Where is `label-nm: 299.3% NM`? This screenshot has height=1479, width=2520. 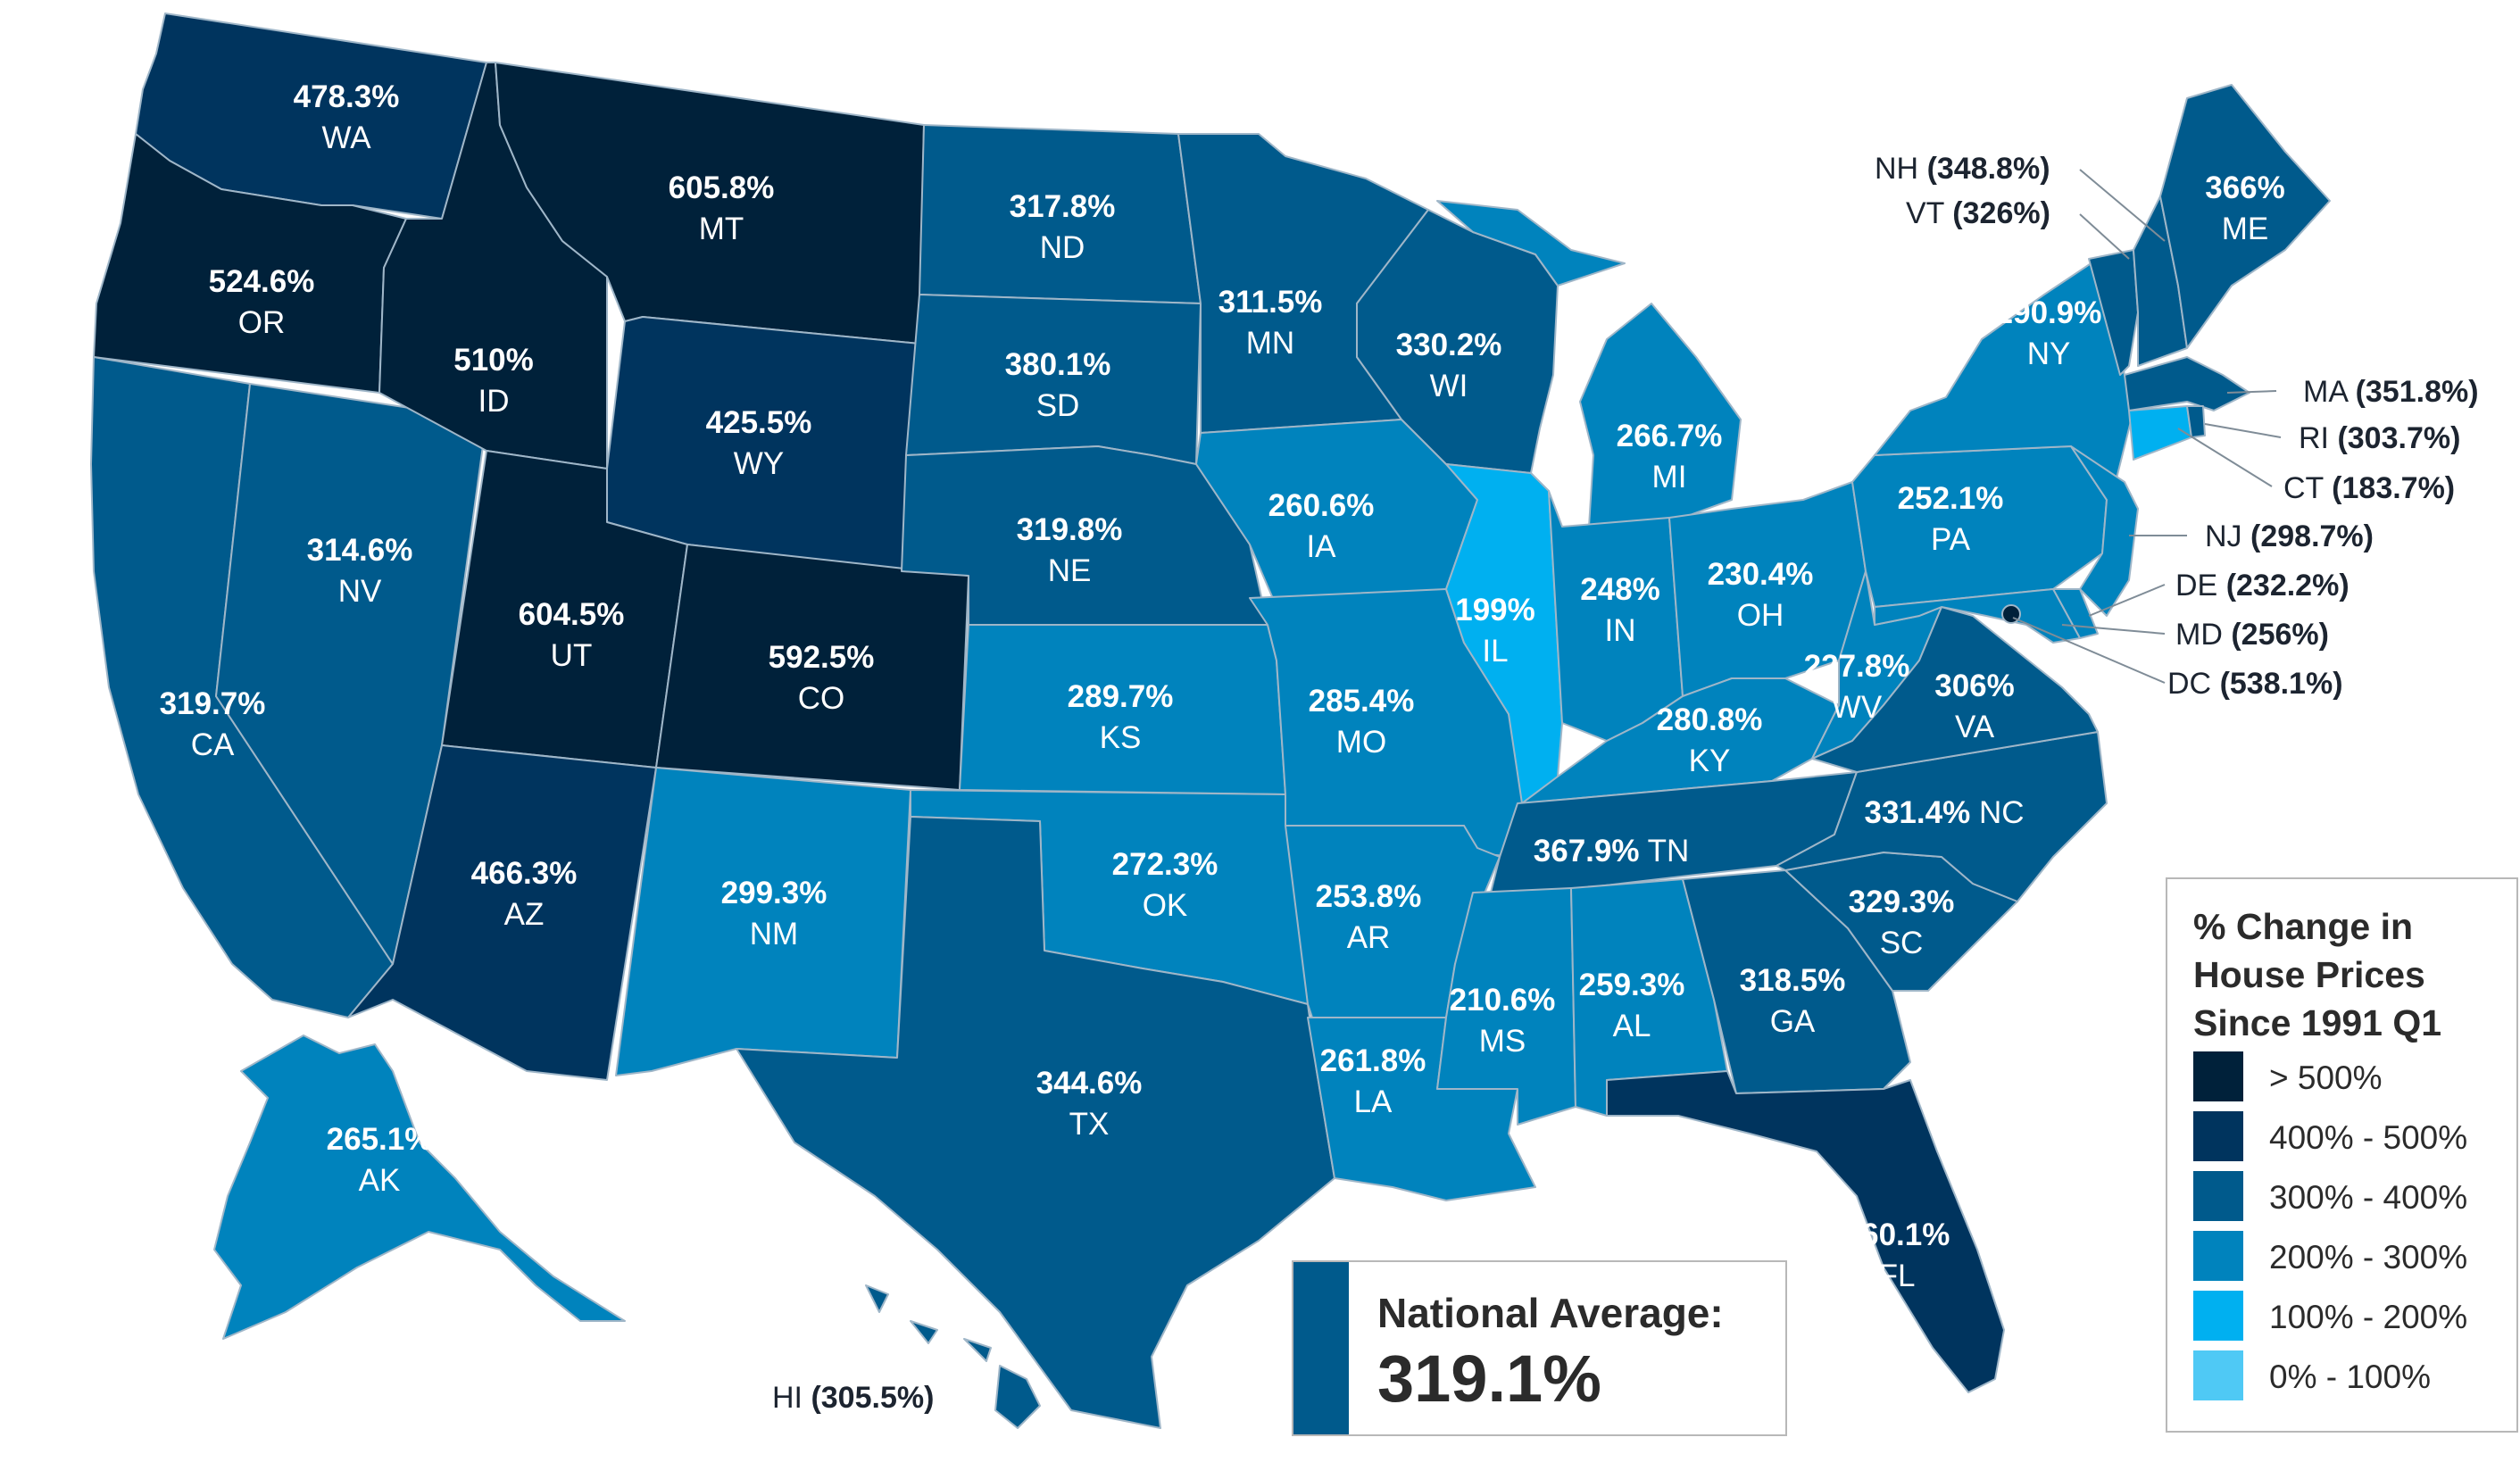
label-nm: 299.3% NM is located at coordinates (774, 913).